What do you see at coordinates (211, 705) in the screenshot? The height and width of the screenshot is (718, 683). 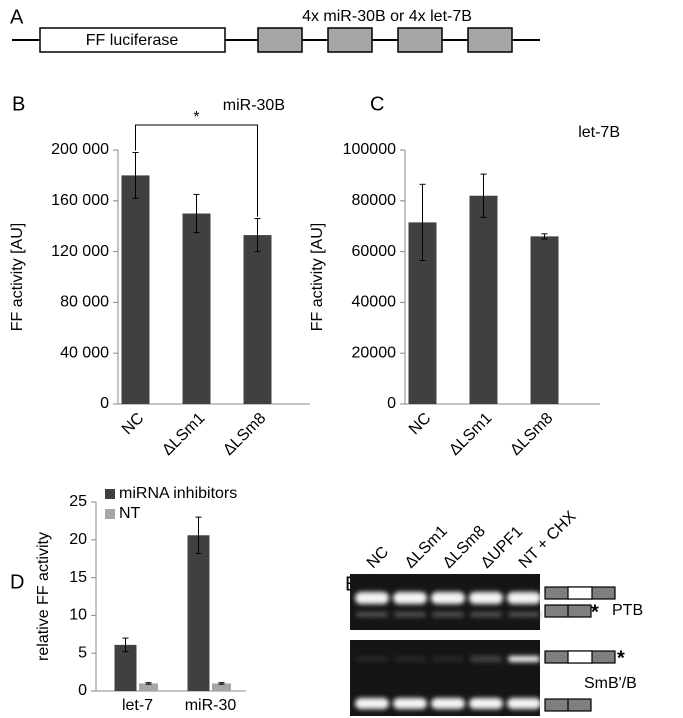 I see `x-tick-label: miR-30` at bounding box center [211, 705].